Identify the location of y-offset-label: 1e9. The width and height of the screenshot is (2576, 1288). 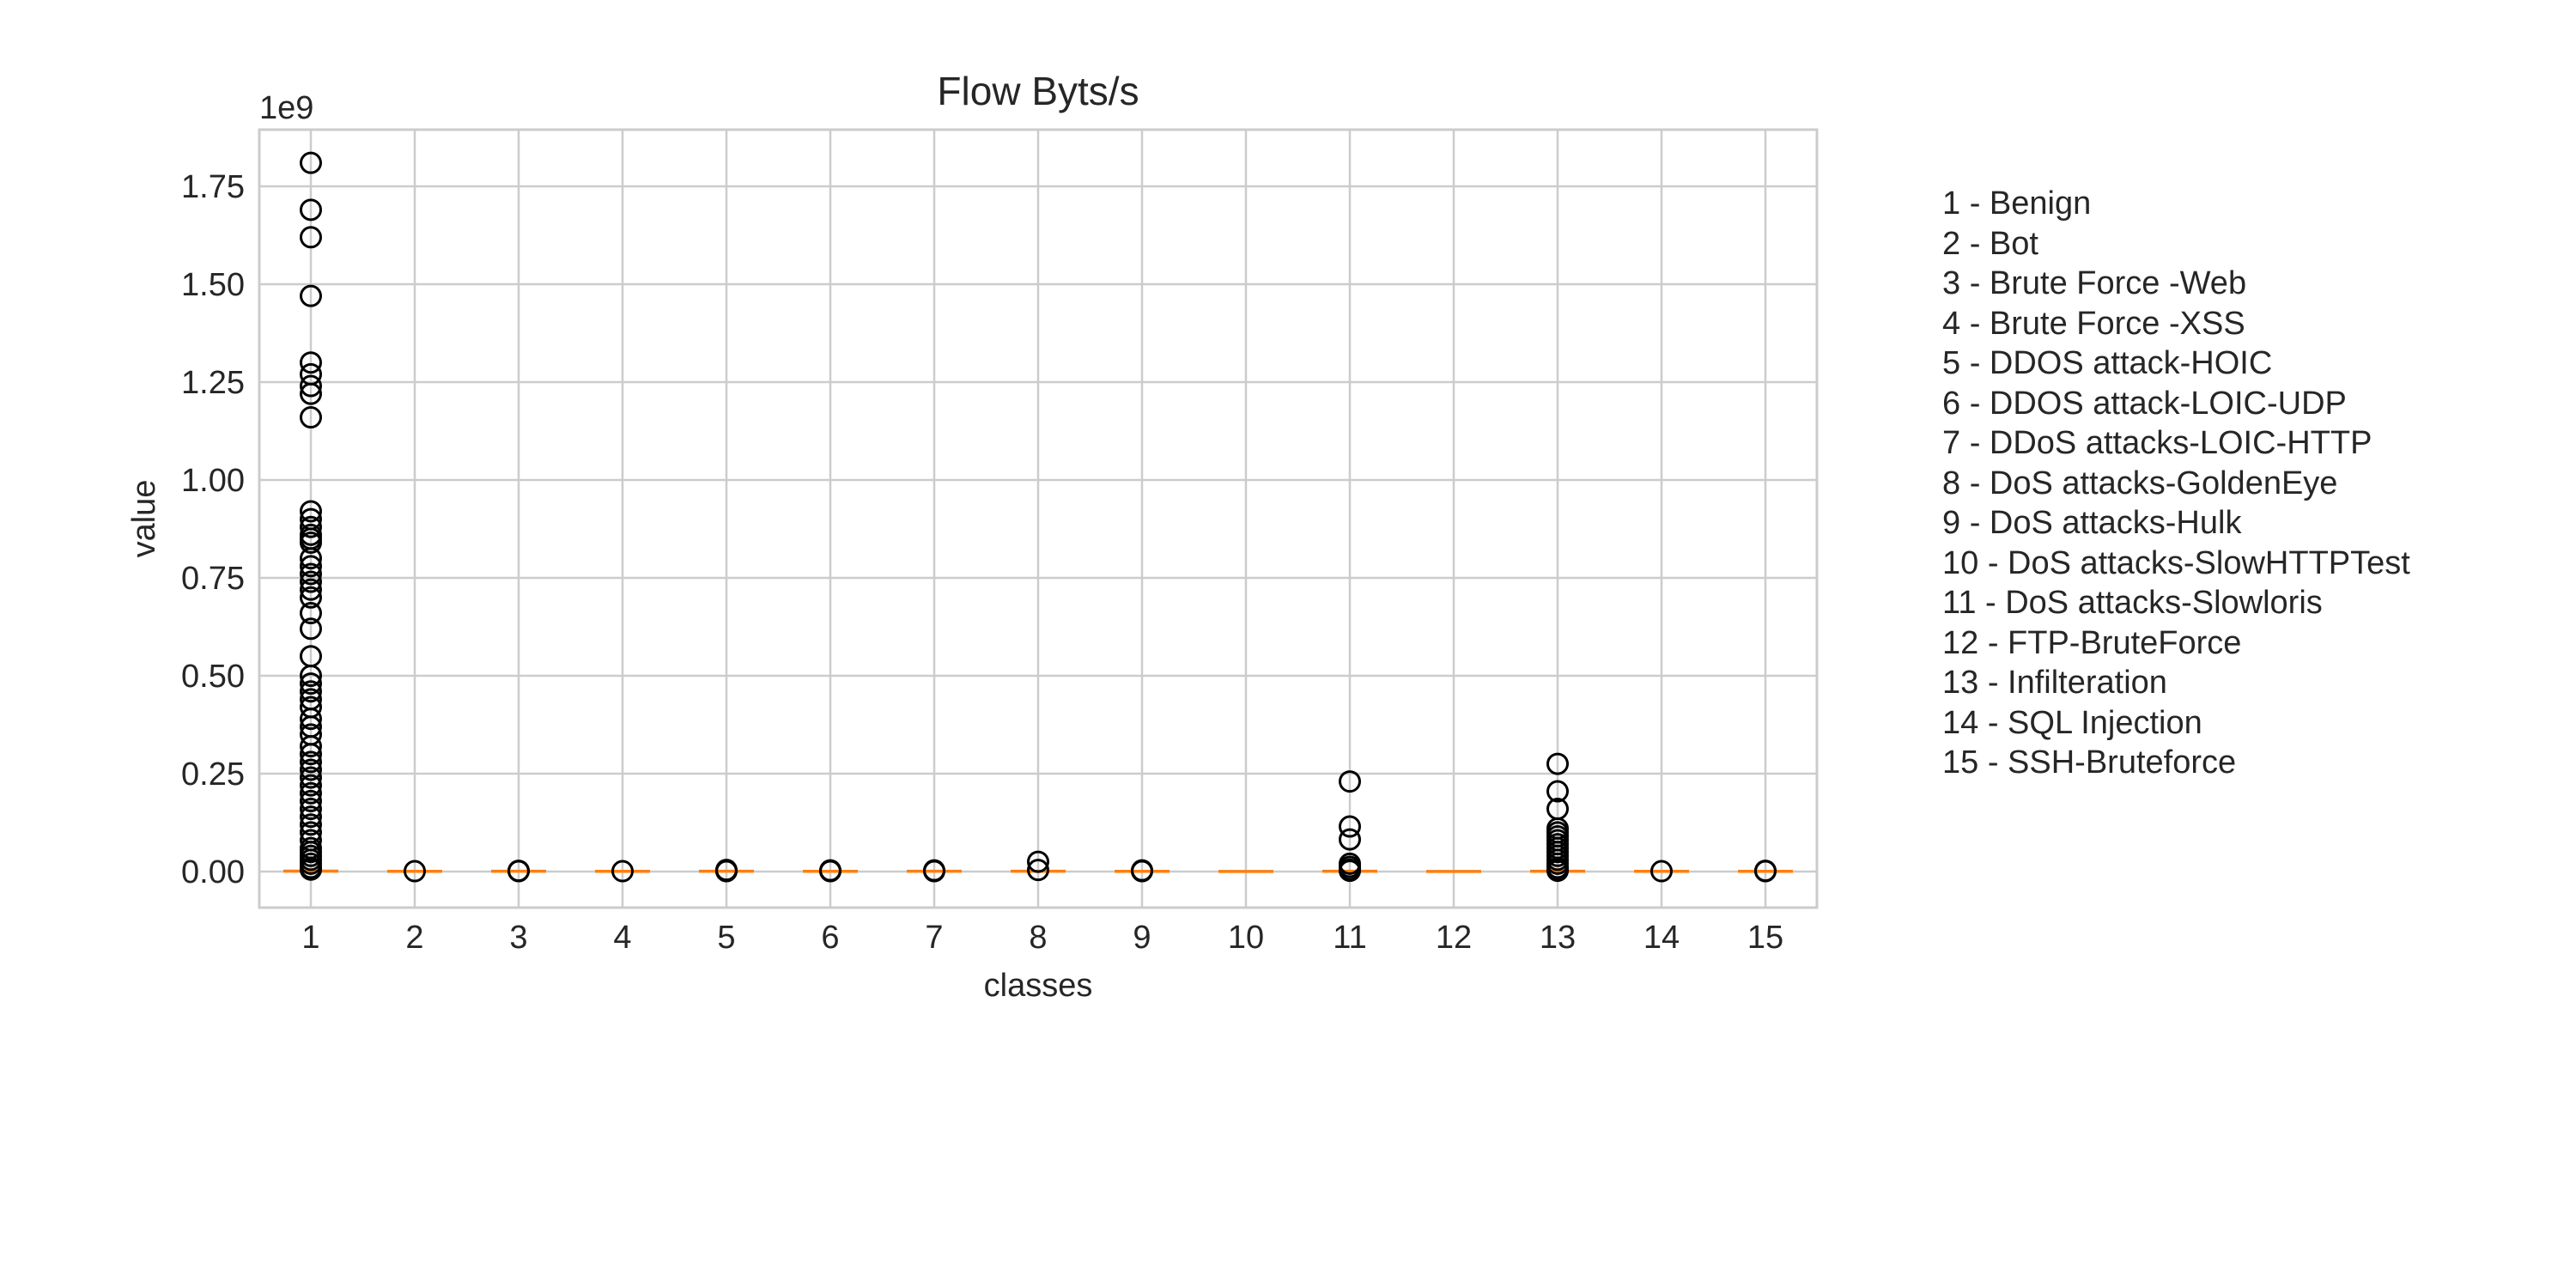
(286, 108).